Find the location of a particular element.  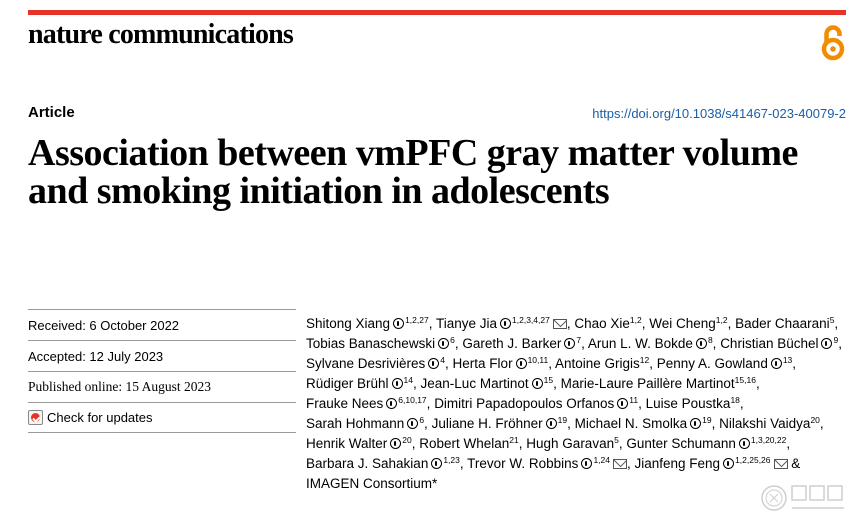

author: Nilakshi Vaidya20 is located at coordinates (769, 423).